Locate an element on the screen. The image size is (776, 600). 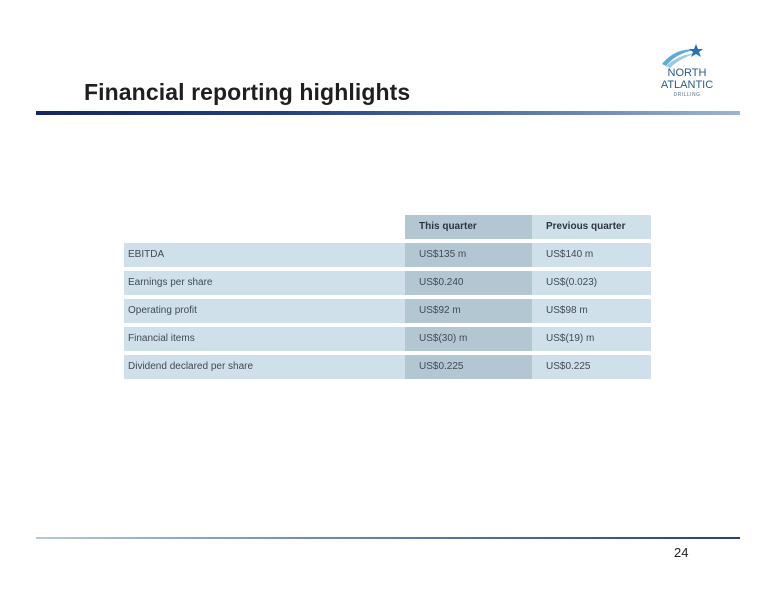
row-label: Financial items is located at coordinates (264, 339).